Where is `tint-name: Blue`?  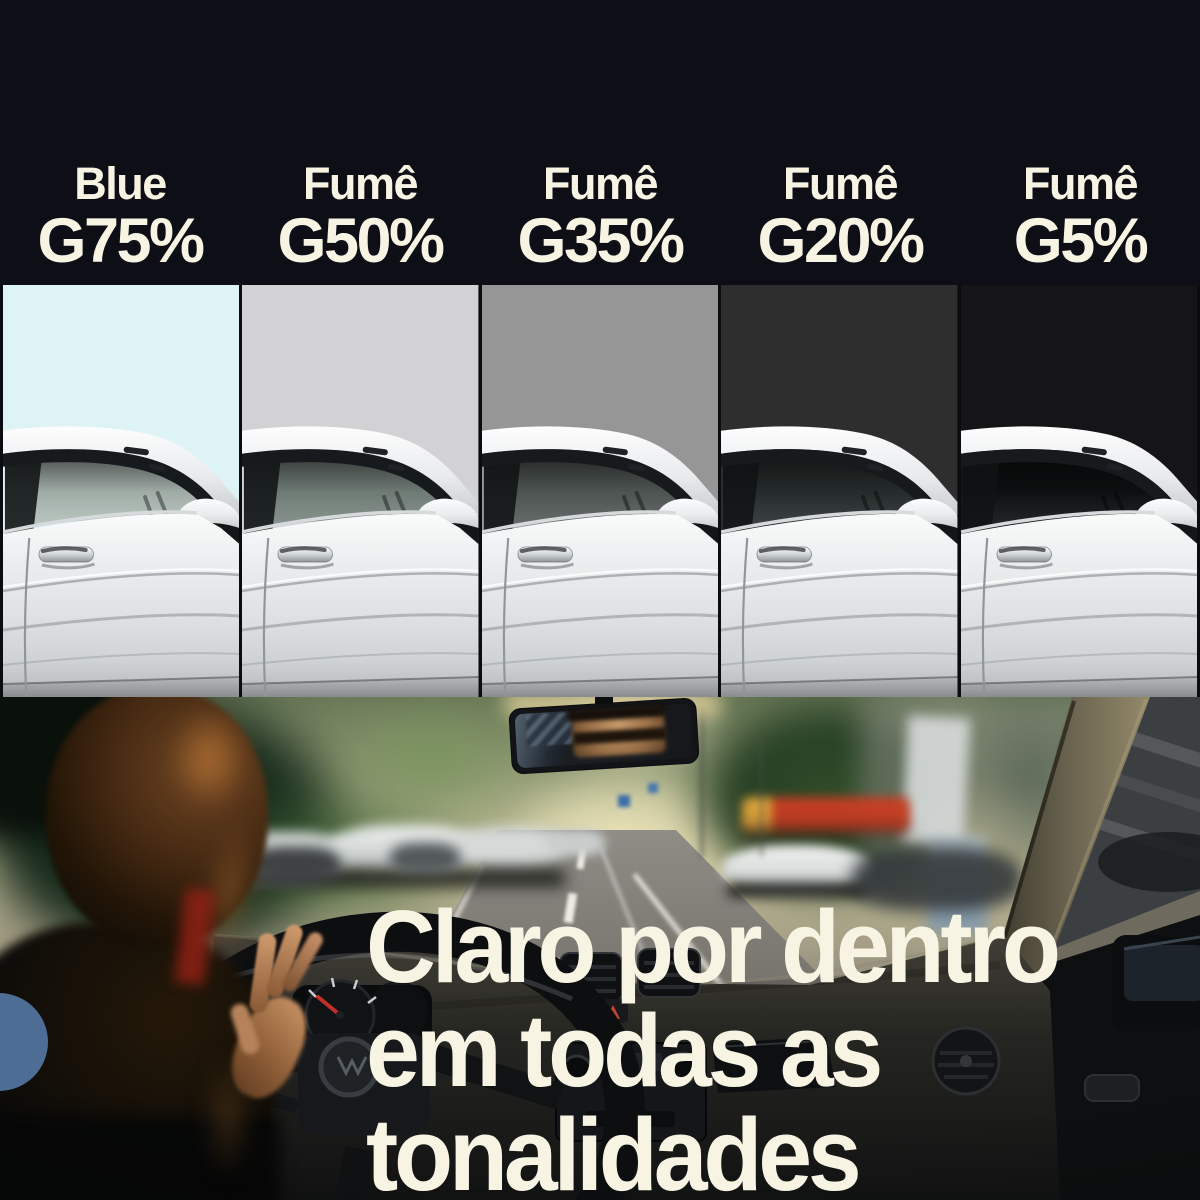 tint-name: Blue is located at coordinates (120, 183).